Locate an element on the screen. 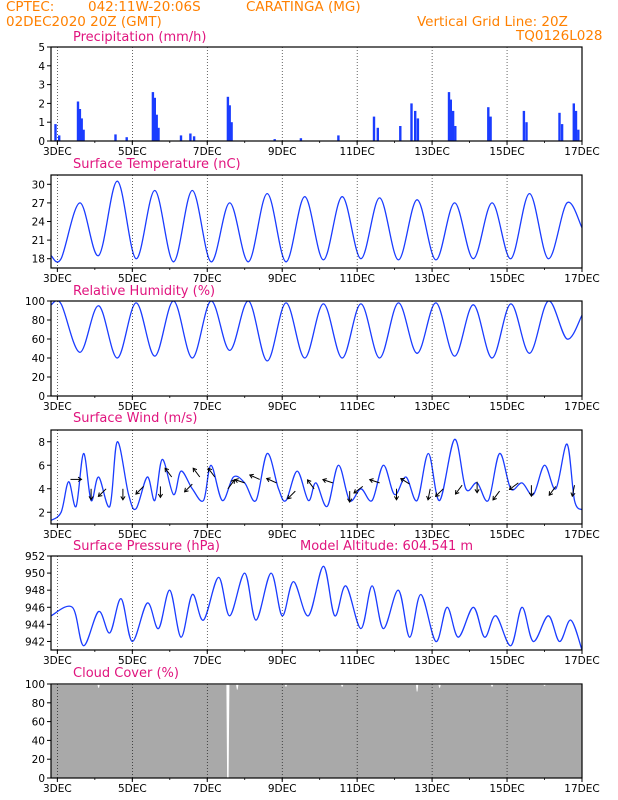 This screenshot has height=800, width=618. wind-xtick-label: 5DEC is located at coordinates (132, 535).